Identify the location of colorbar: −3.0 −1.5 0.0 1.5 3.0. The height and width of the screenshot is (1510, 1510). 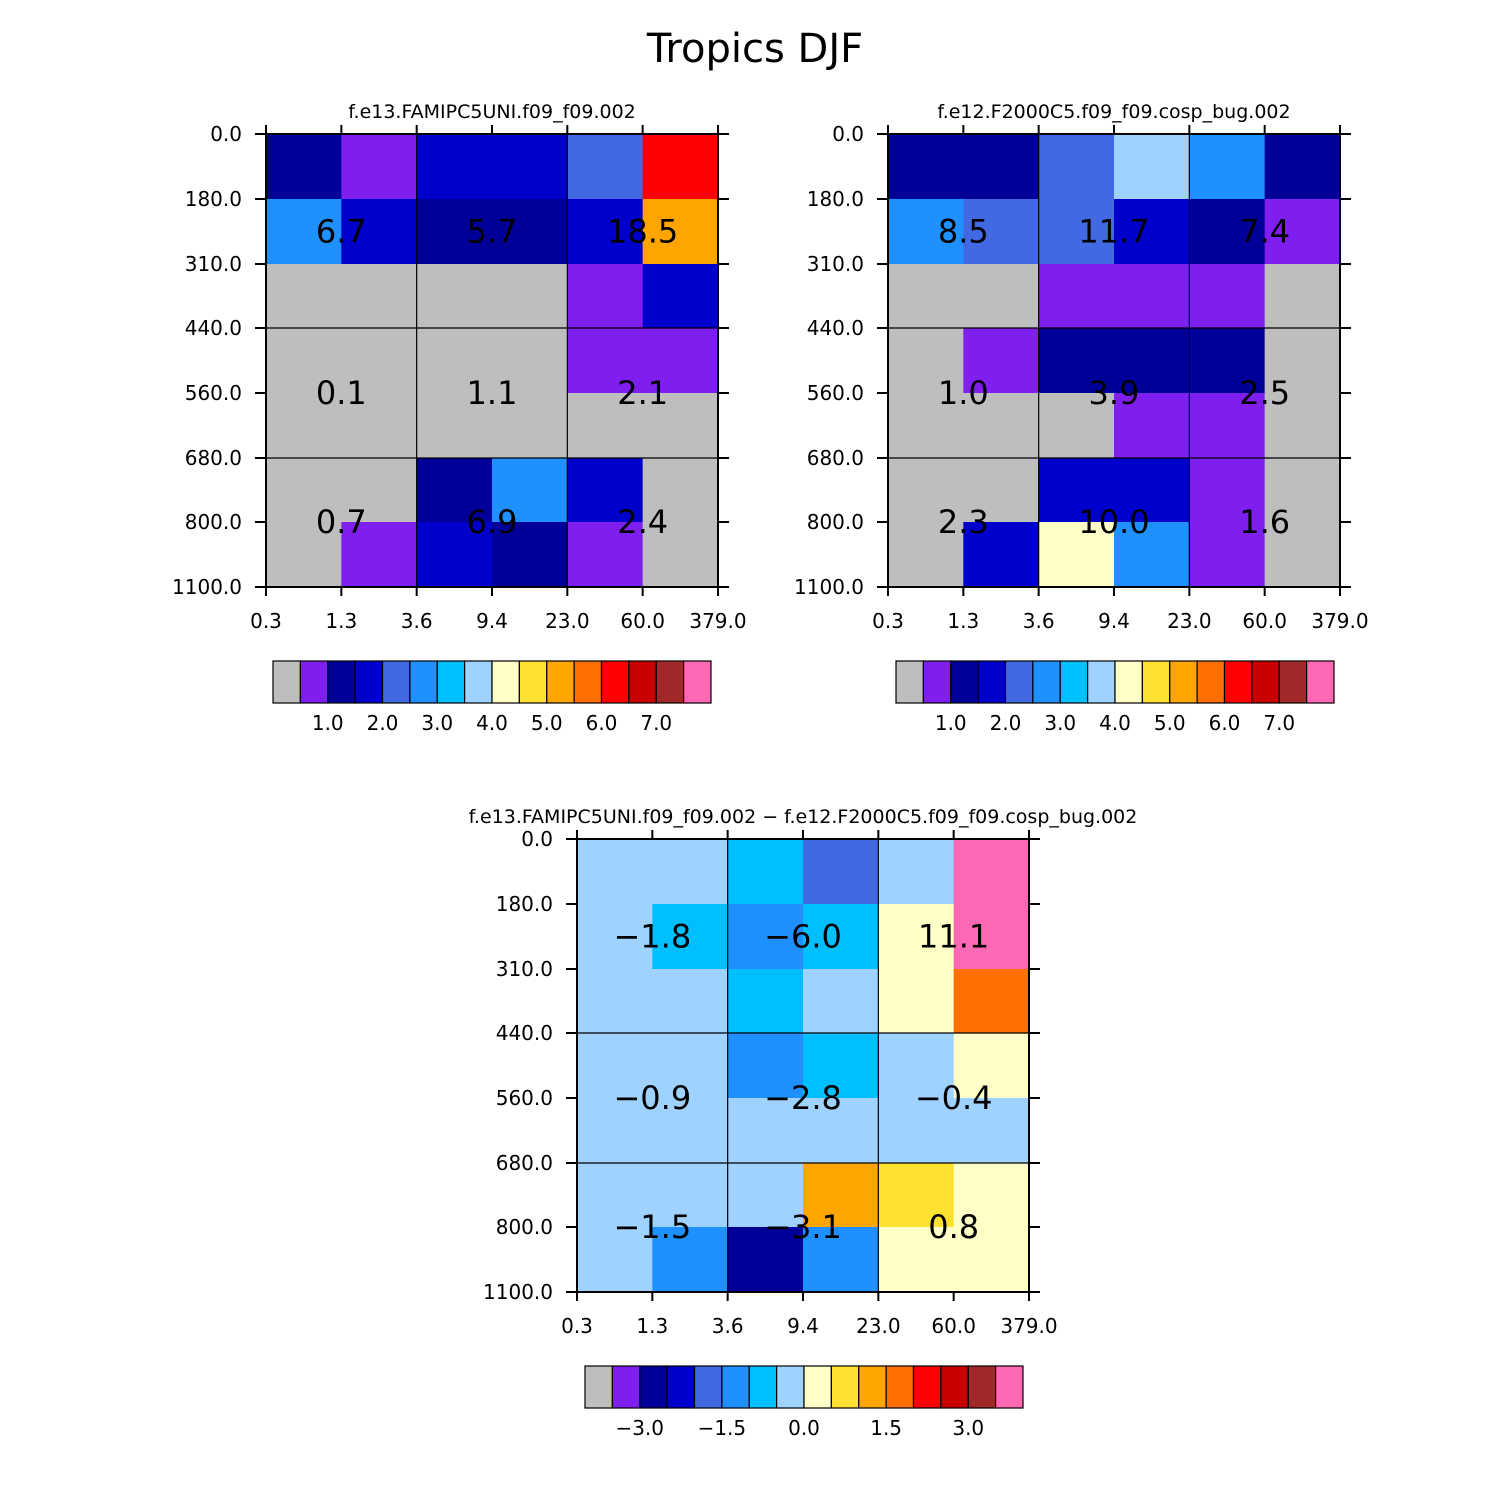
(804, 1402).